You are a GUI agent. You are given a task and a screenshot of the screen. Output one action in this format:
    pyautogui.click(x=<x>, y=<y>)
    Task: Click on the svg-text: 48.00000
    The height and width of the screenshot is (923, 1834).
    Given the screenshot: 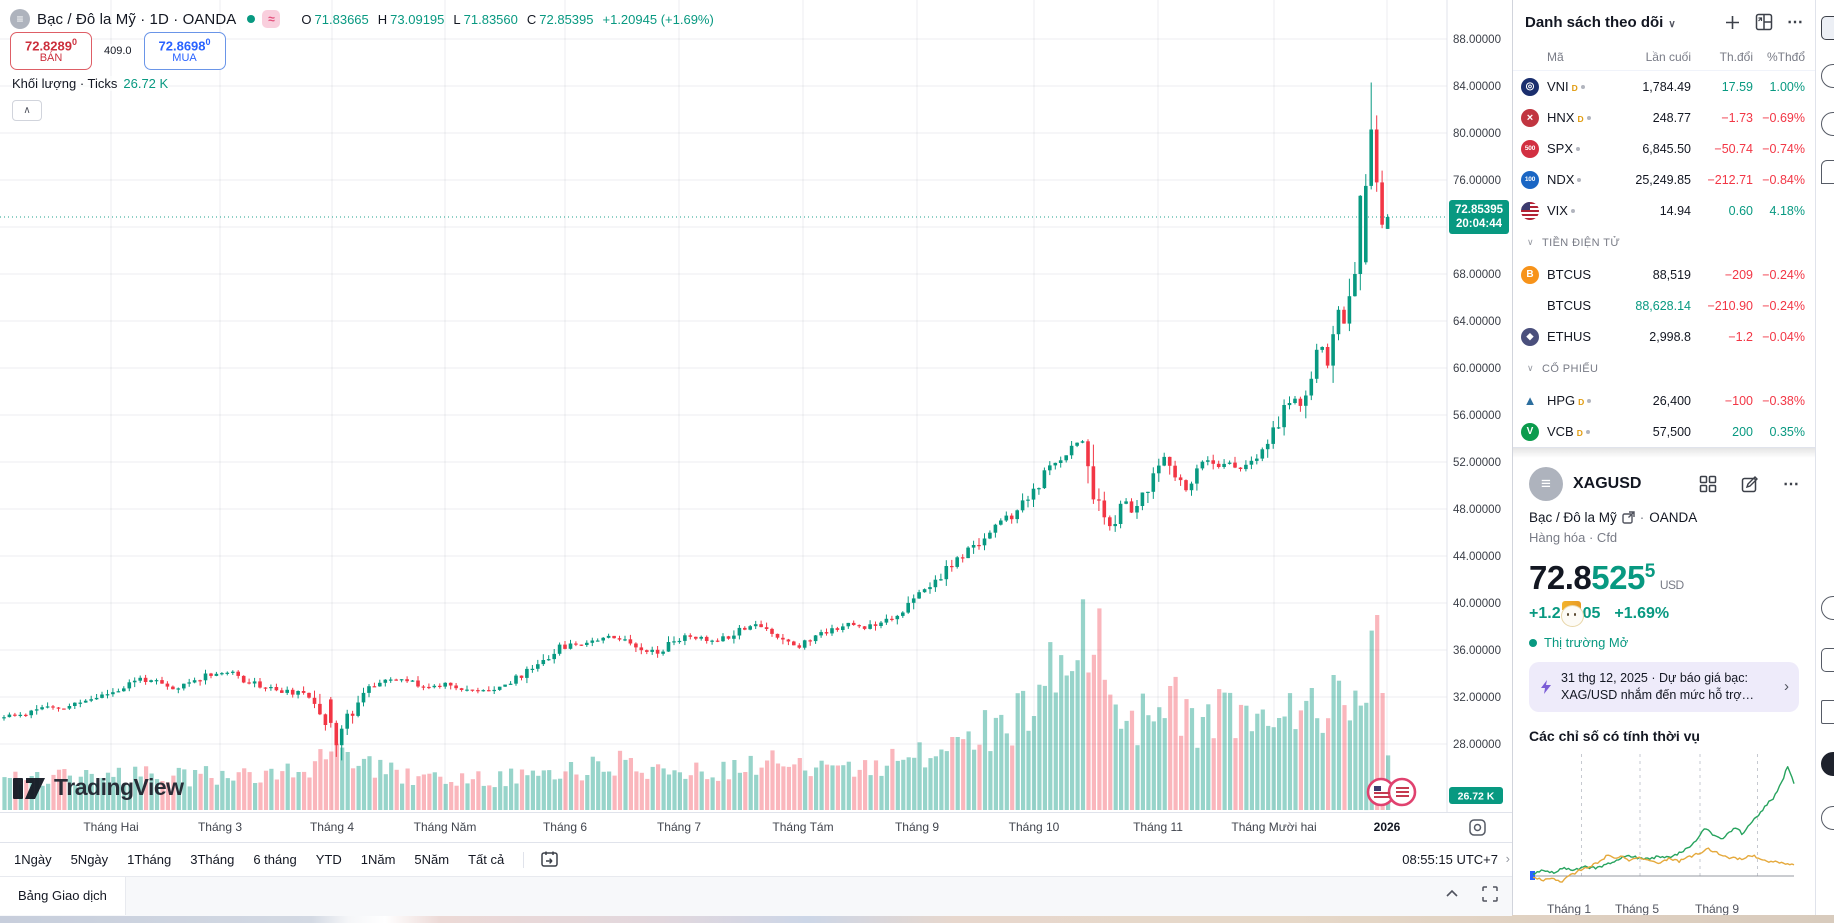 What is the action you would take?
    pyautogui.click(x=1477, y=510)
    